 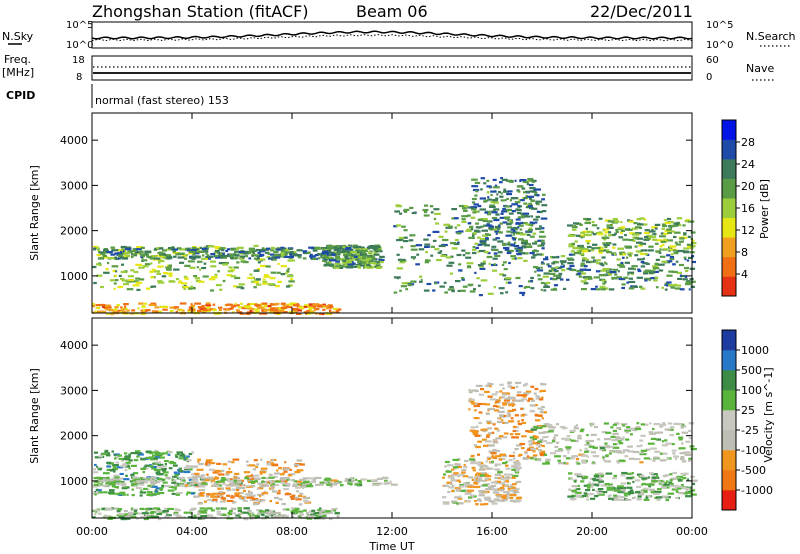 I want to click on freq-unit-label: [MHz], so click(x=18, y=72).